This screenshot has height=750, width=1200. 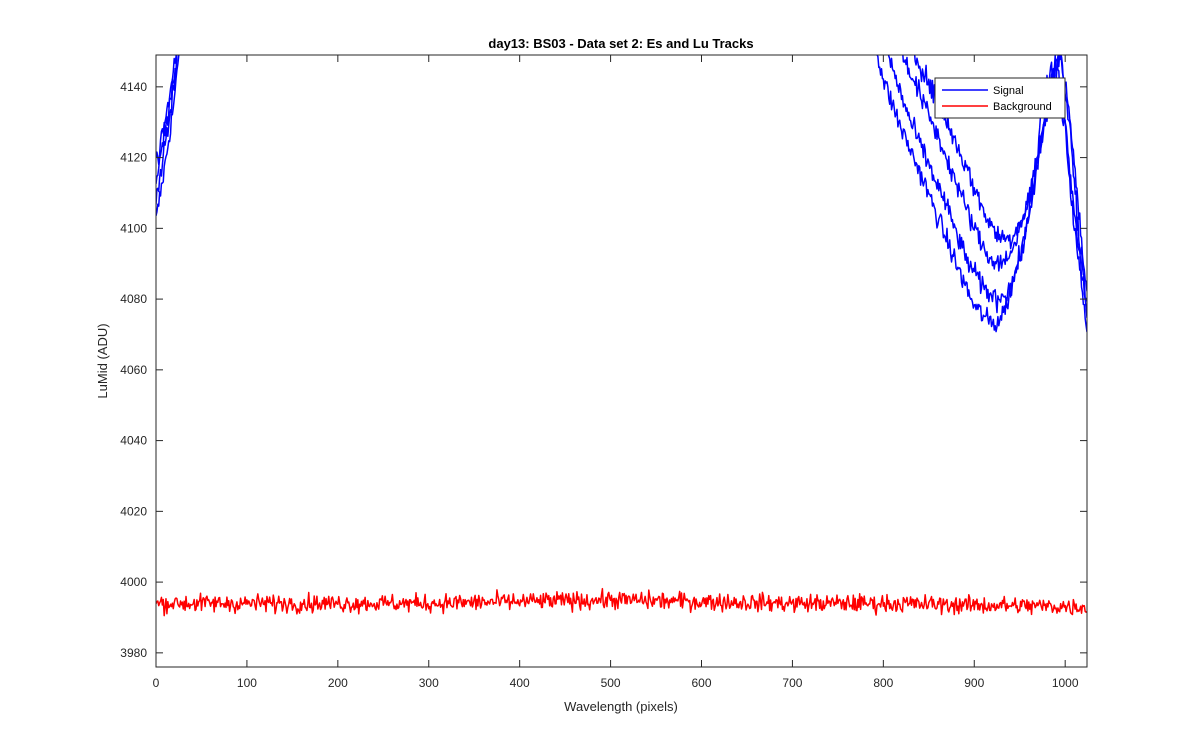 What do you see at coordinates (883, 683) in the screenshot?
I see `x-tick-label: 800` at bounding box center [883, 683].